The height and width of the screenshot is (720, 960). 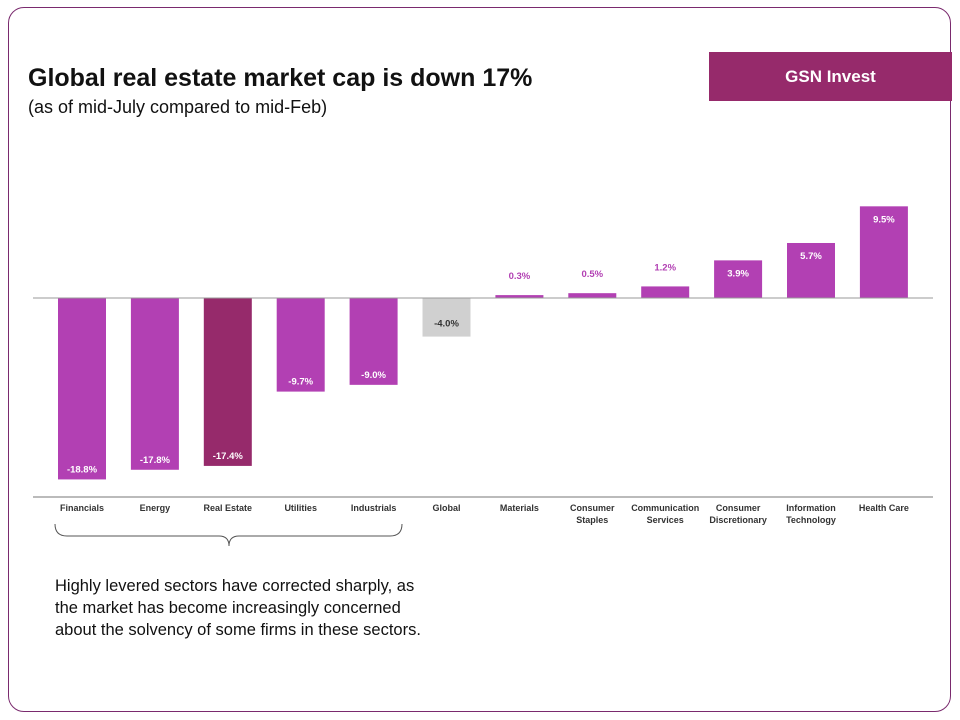 What do you see at coordinates (446, 324) in the screenshot?
I see `data-label: -4.0%` at bounding box center [446, 324].